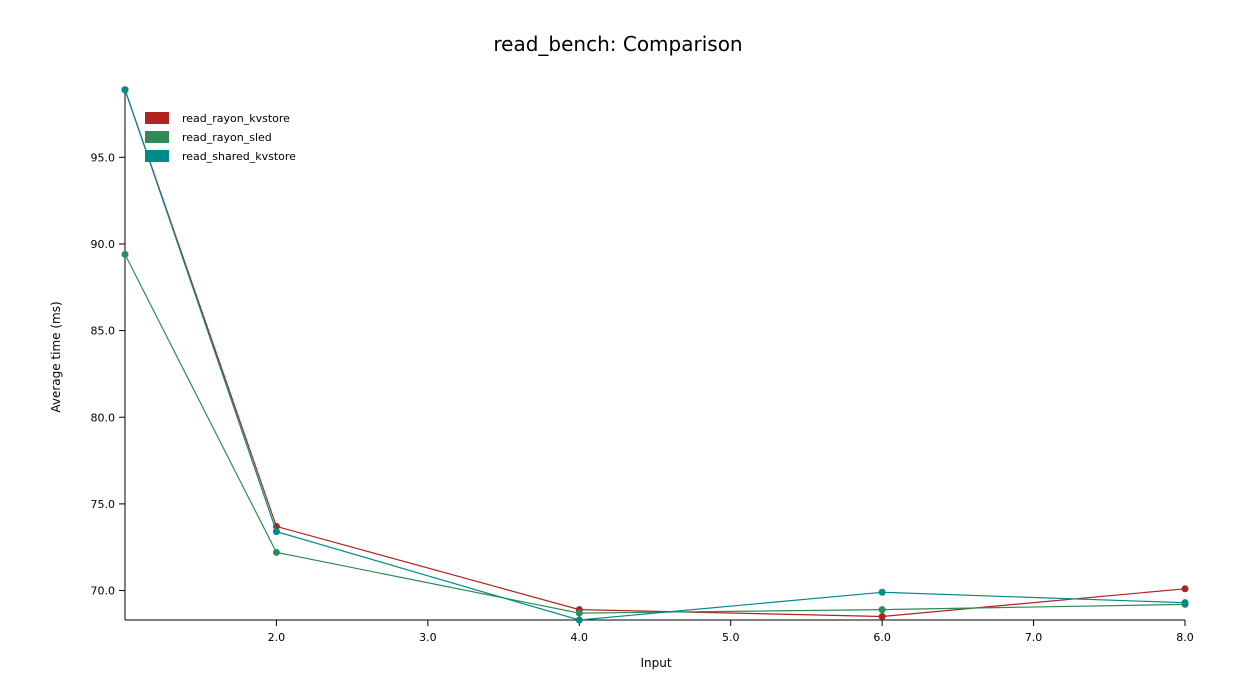 The image size is (1250, 689). Describe the element at coordinates (239, 156) in the screenshot. I see `legend-label: read_shared_kvstore` at that location.